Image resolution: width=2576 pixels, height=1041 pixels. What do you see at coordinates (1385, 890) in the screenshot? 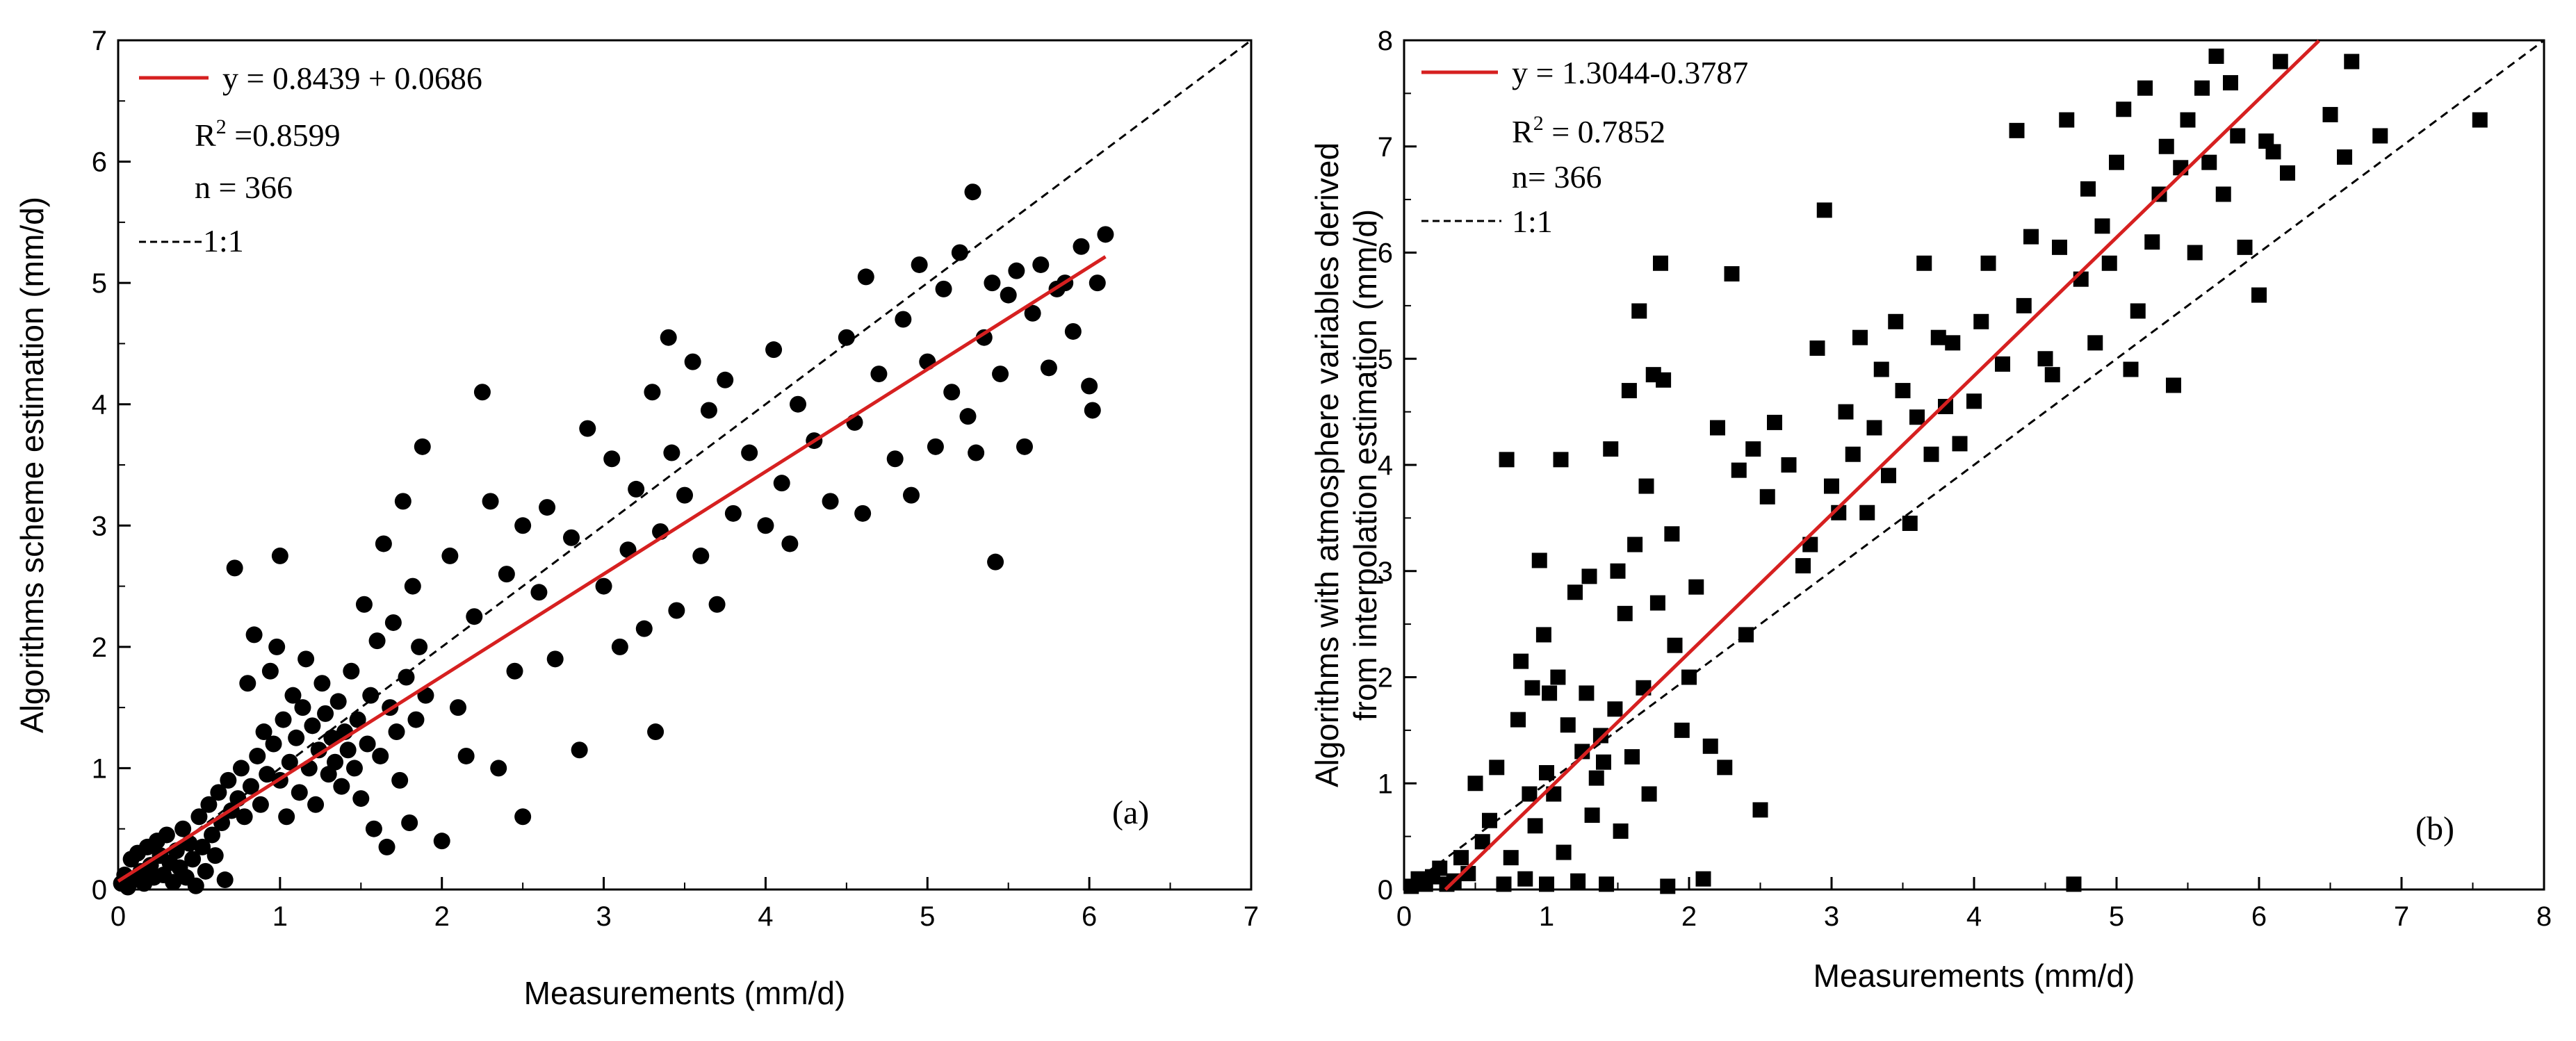
I see `panel-b-y-tick-label: 0` at bounding box center [1385, 890].